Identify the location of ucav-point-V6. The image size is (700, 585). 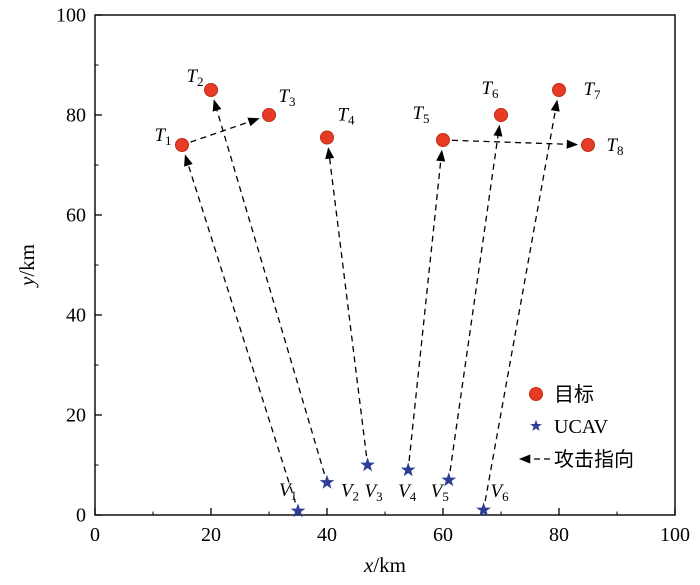
(483, 509).